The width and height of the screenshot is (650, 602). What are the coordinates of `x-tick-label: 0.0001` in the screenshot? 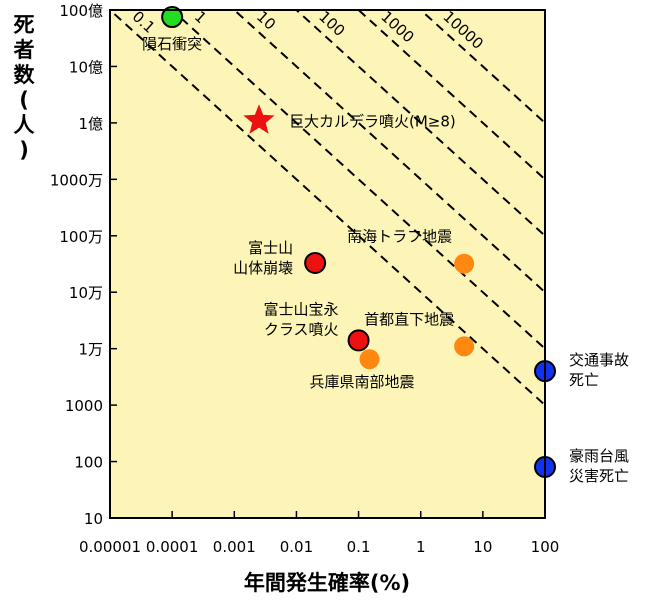 It's located at (172, 547).